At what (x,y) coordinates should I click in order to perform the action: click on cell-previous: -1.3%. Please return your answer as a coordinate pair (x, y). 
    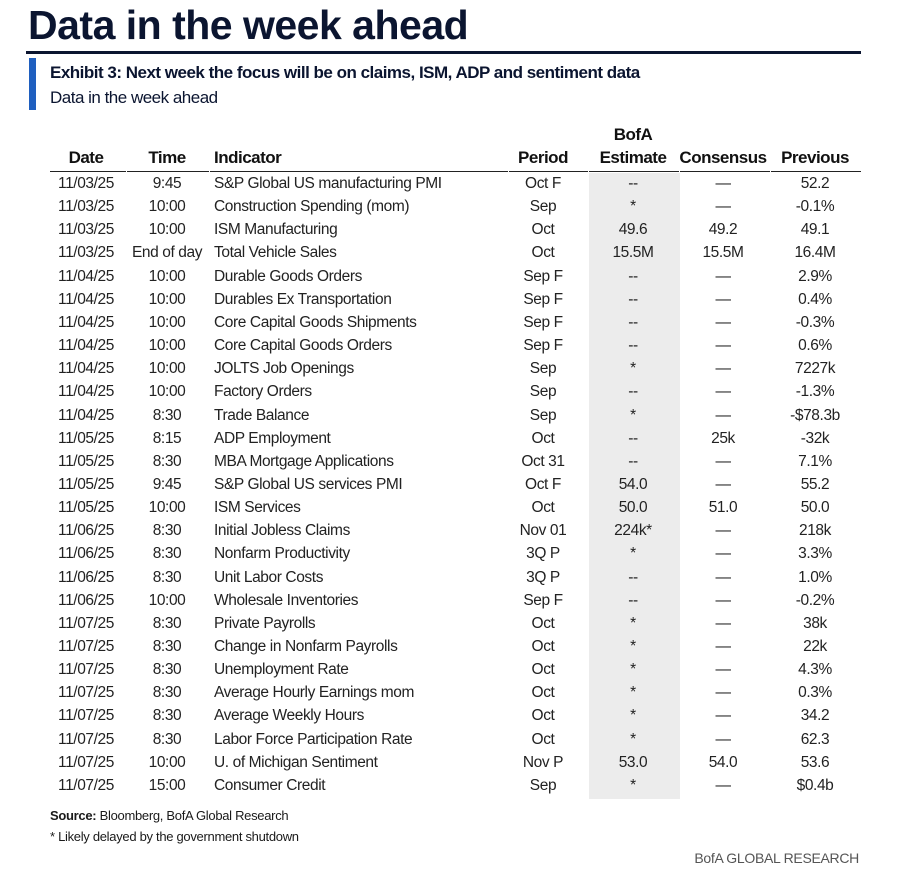
    Looking at the image, I should click on (815, 392).